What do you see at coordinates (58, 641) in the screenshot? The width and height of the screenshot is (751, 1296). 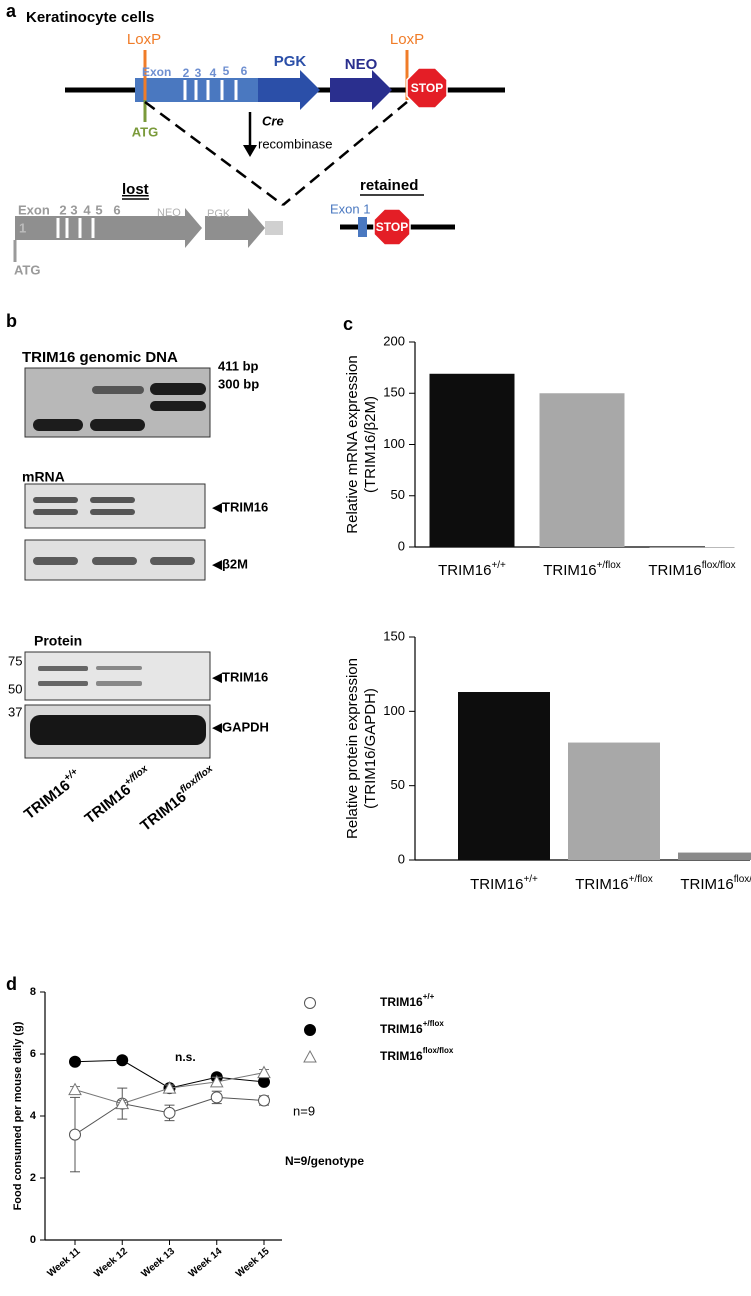 I see `gel-title: Protein` at bounding box center [58, 641].